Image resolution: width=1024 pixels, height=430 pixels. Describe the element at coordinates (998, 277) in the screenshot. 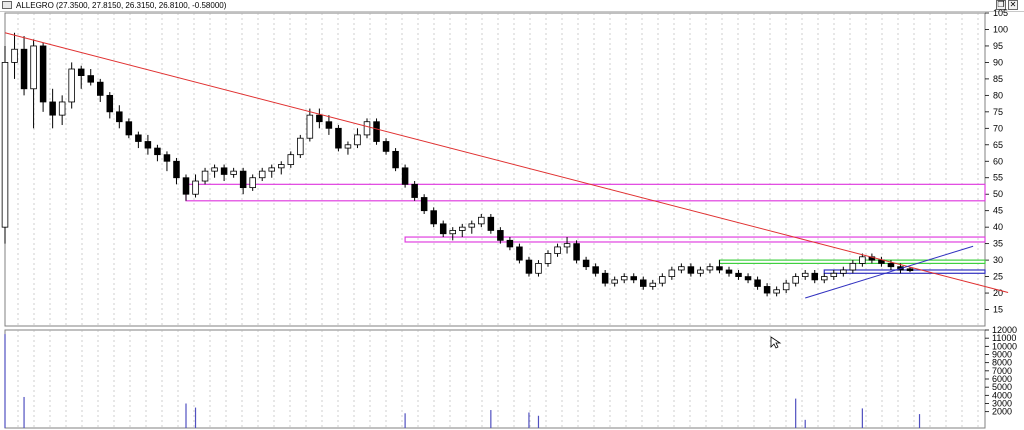

I see `price-tick-label: 25` at that location.